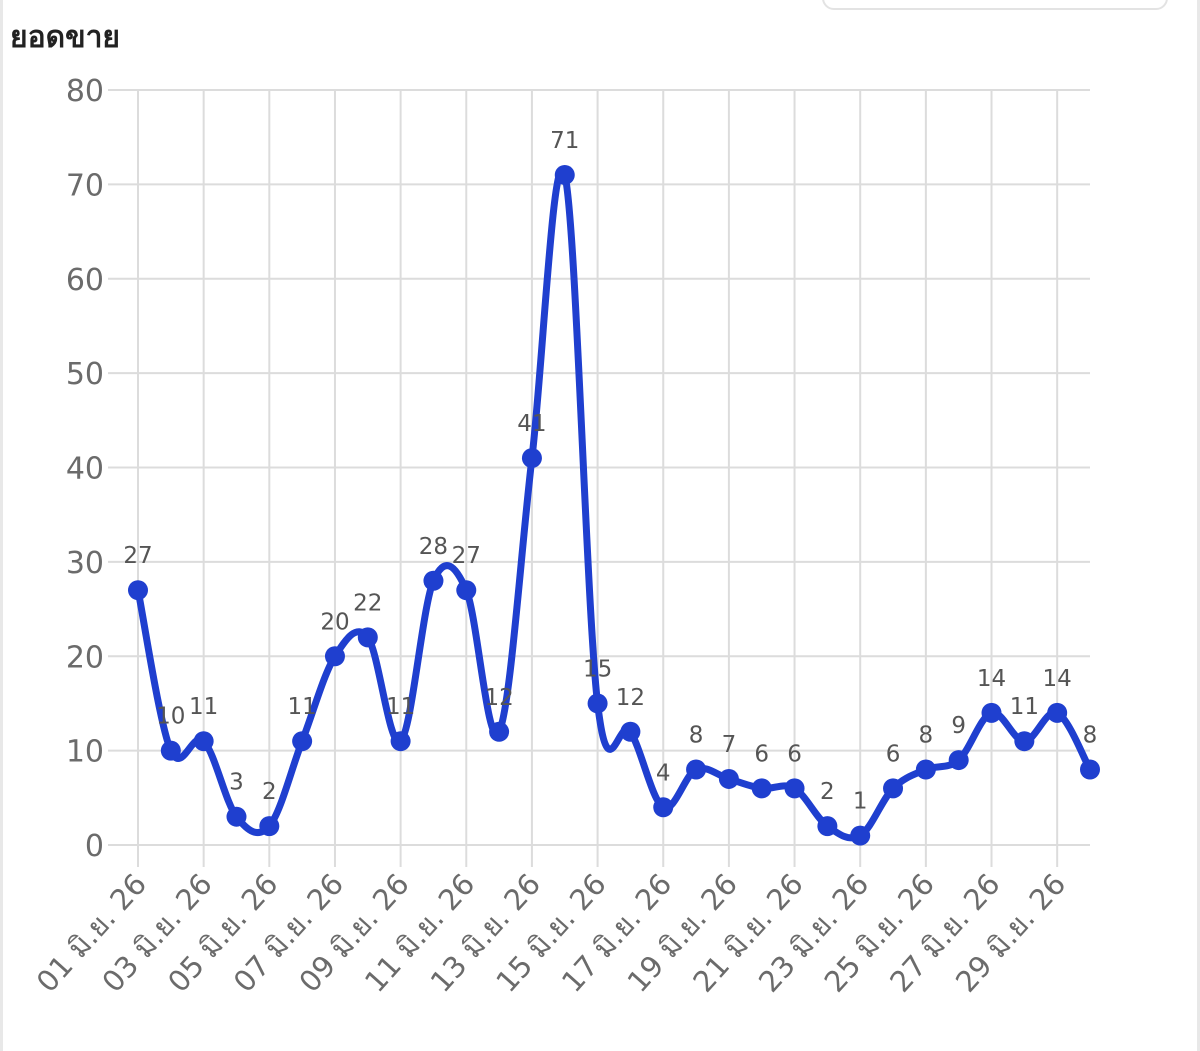  What do you see at coordinates (170, 717) in the screenshot?
I see `data-label: 10` at bounding box center [170, 717].